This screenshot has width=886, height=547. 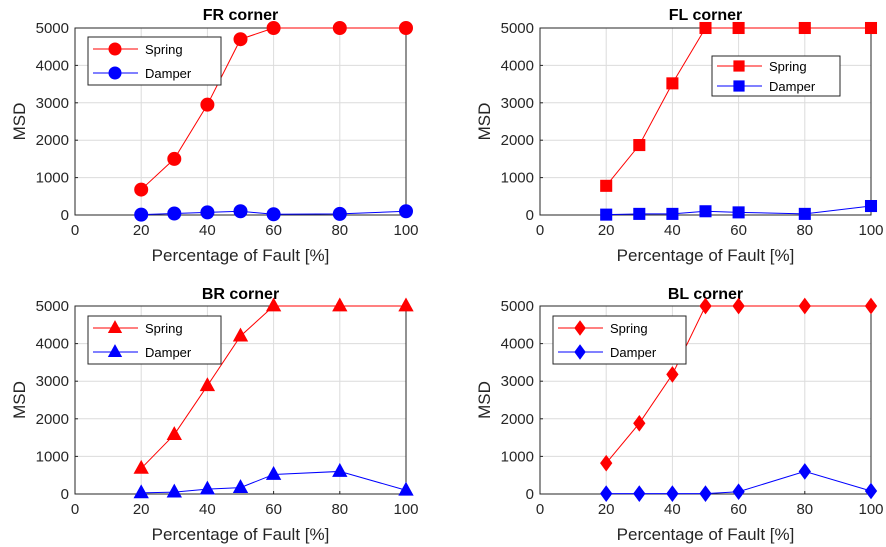 I want to click on legend-label-damper: Damper, so click(x=792, y=86).